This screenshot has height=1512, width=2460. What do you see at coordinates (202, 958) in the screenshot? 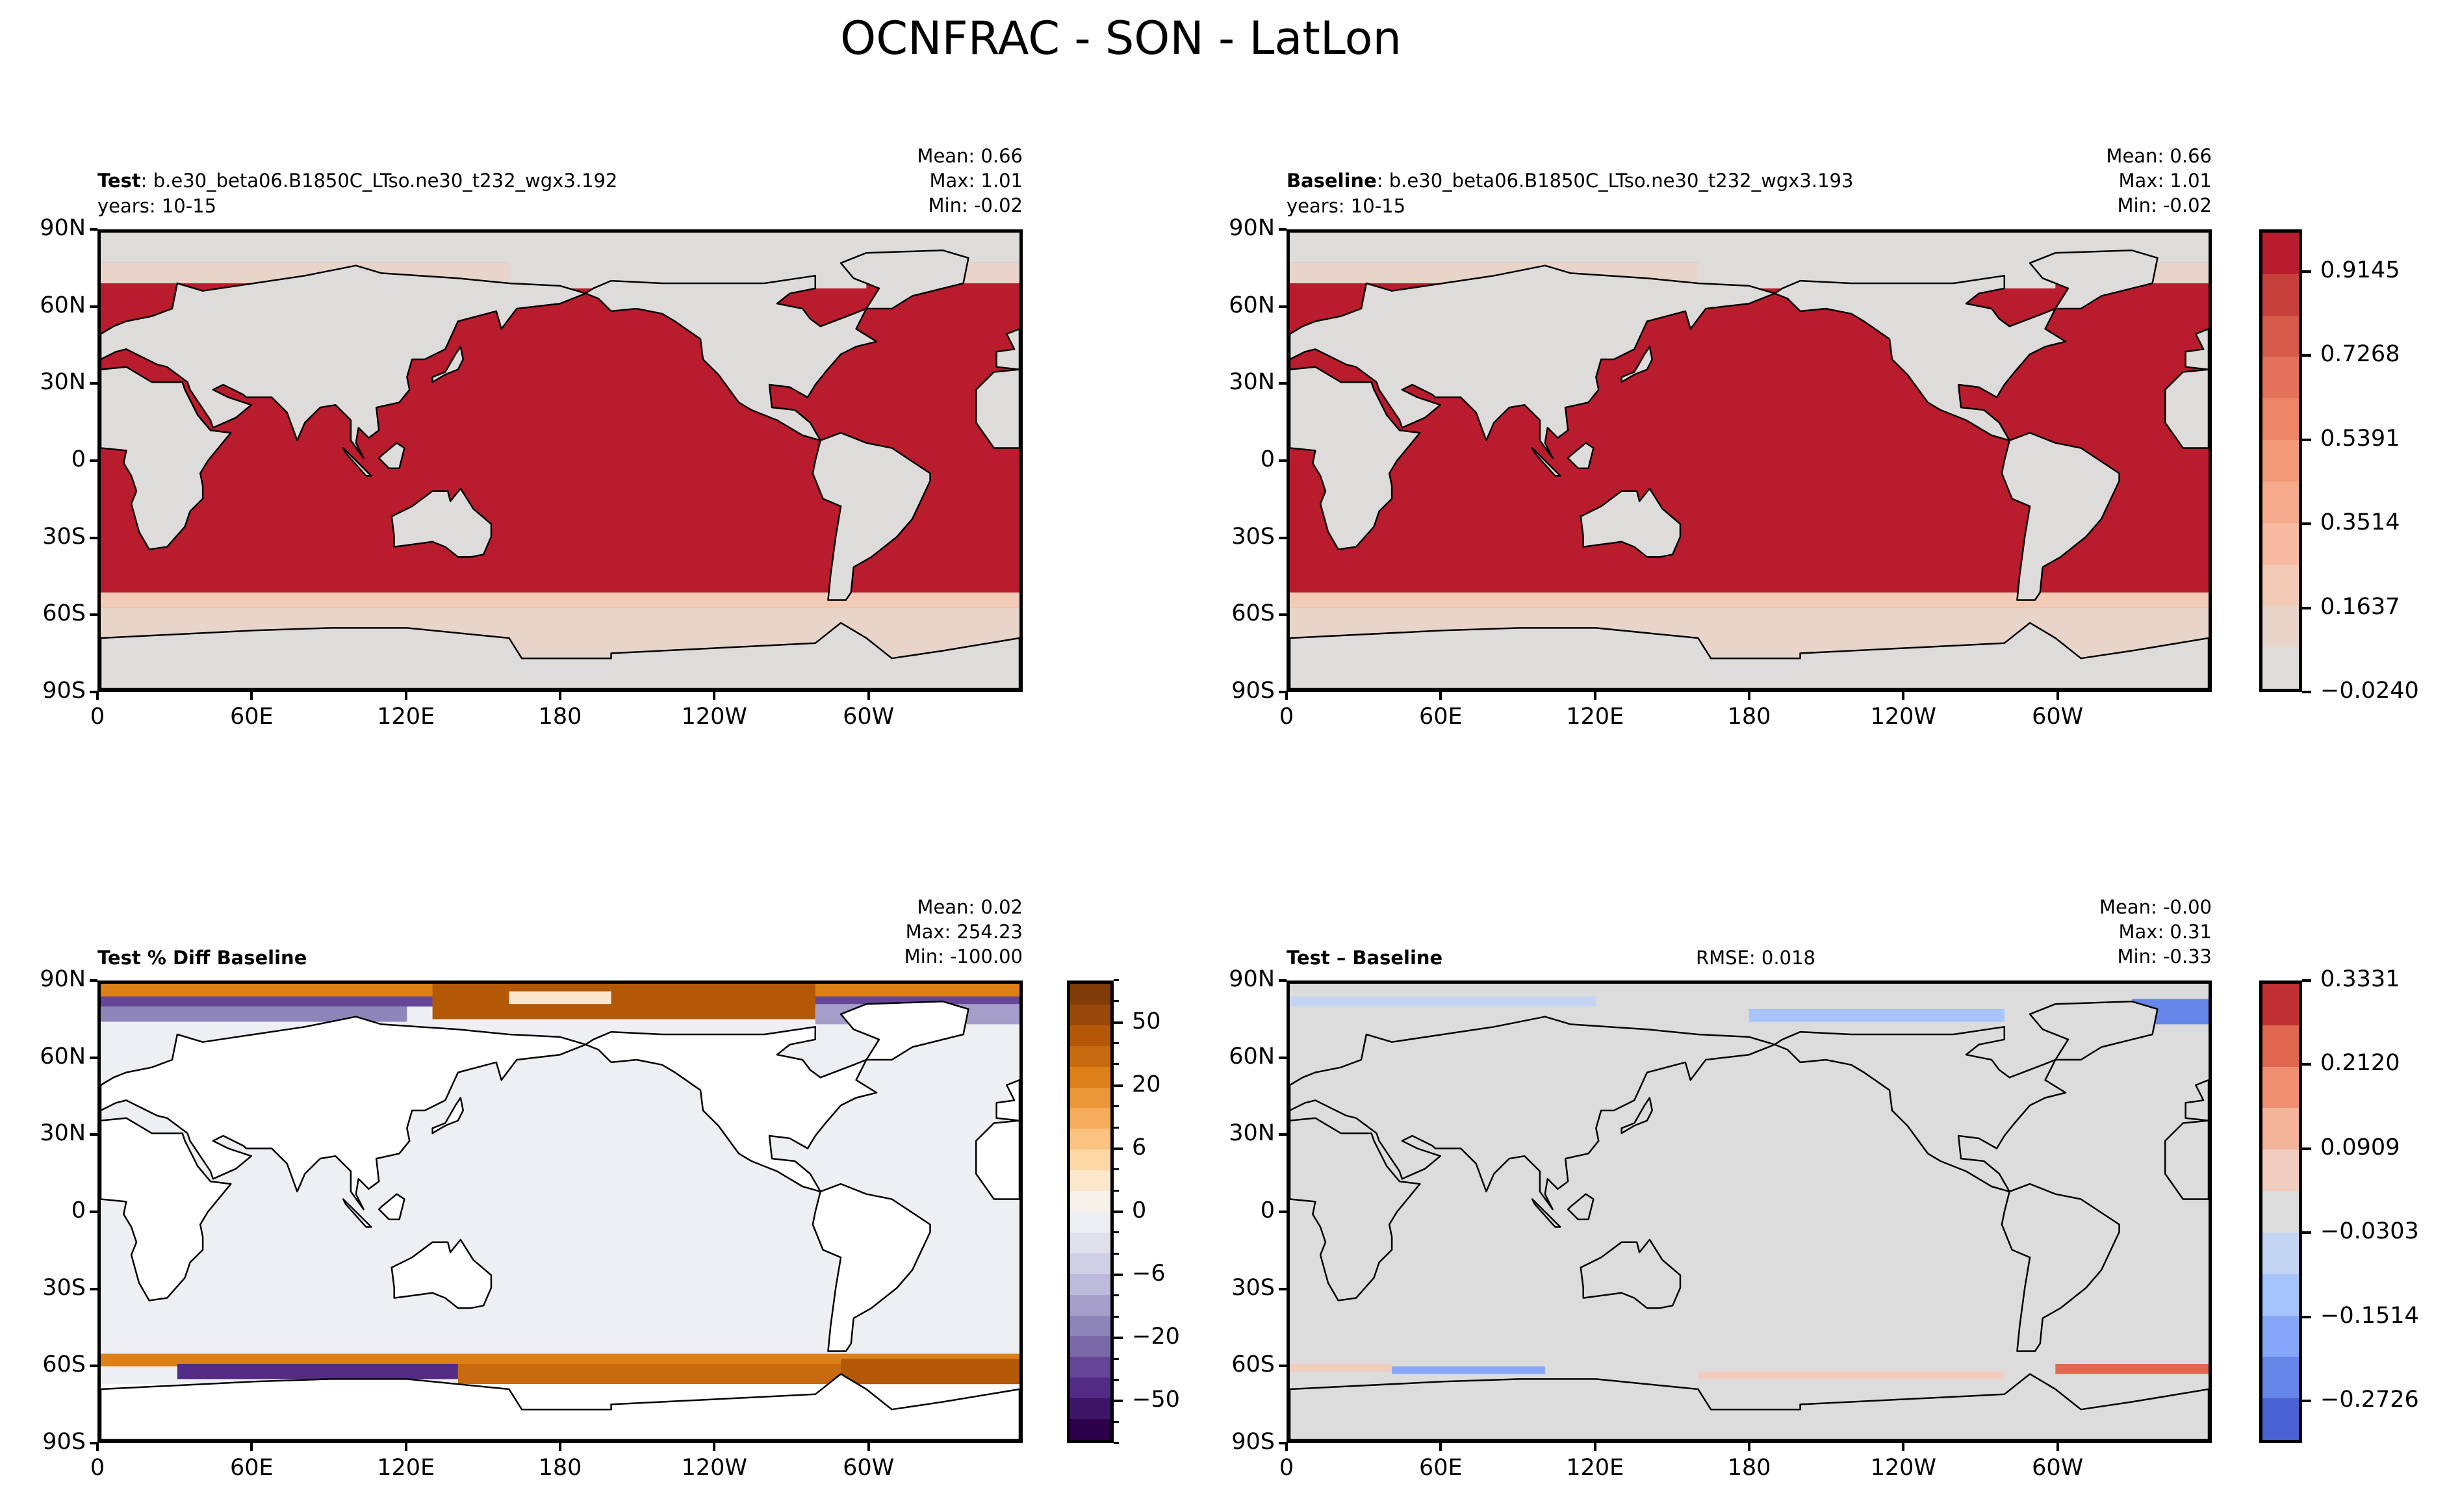
I see `panel-title: Test % Diff Baseline` at bounding box center [202, 958].